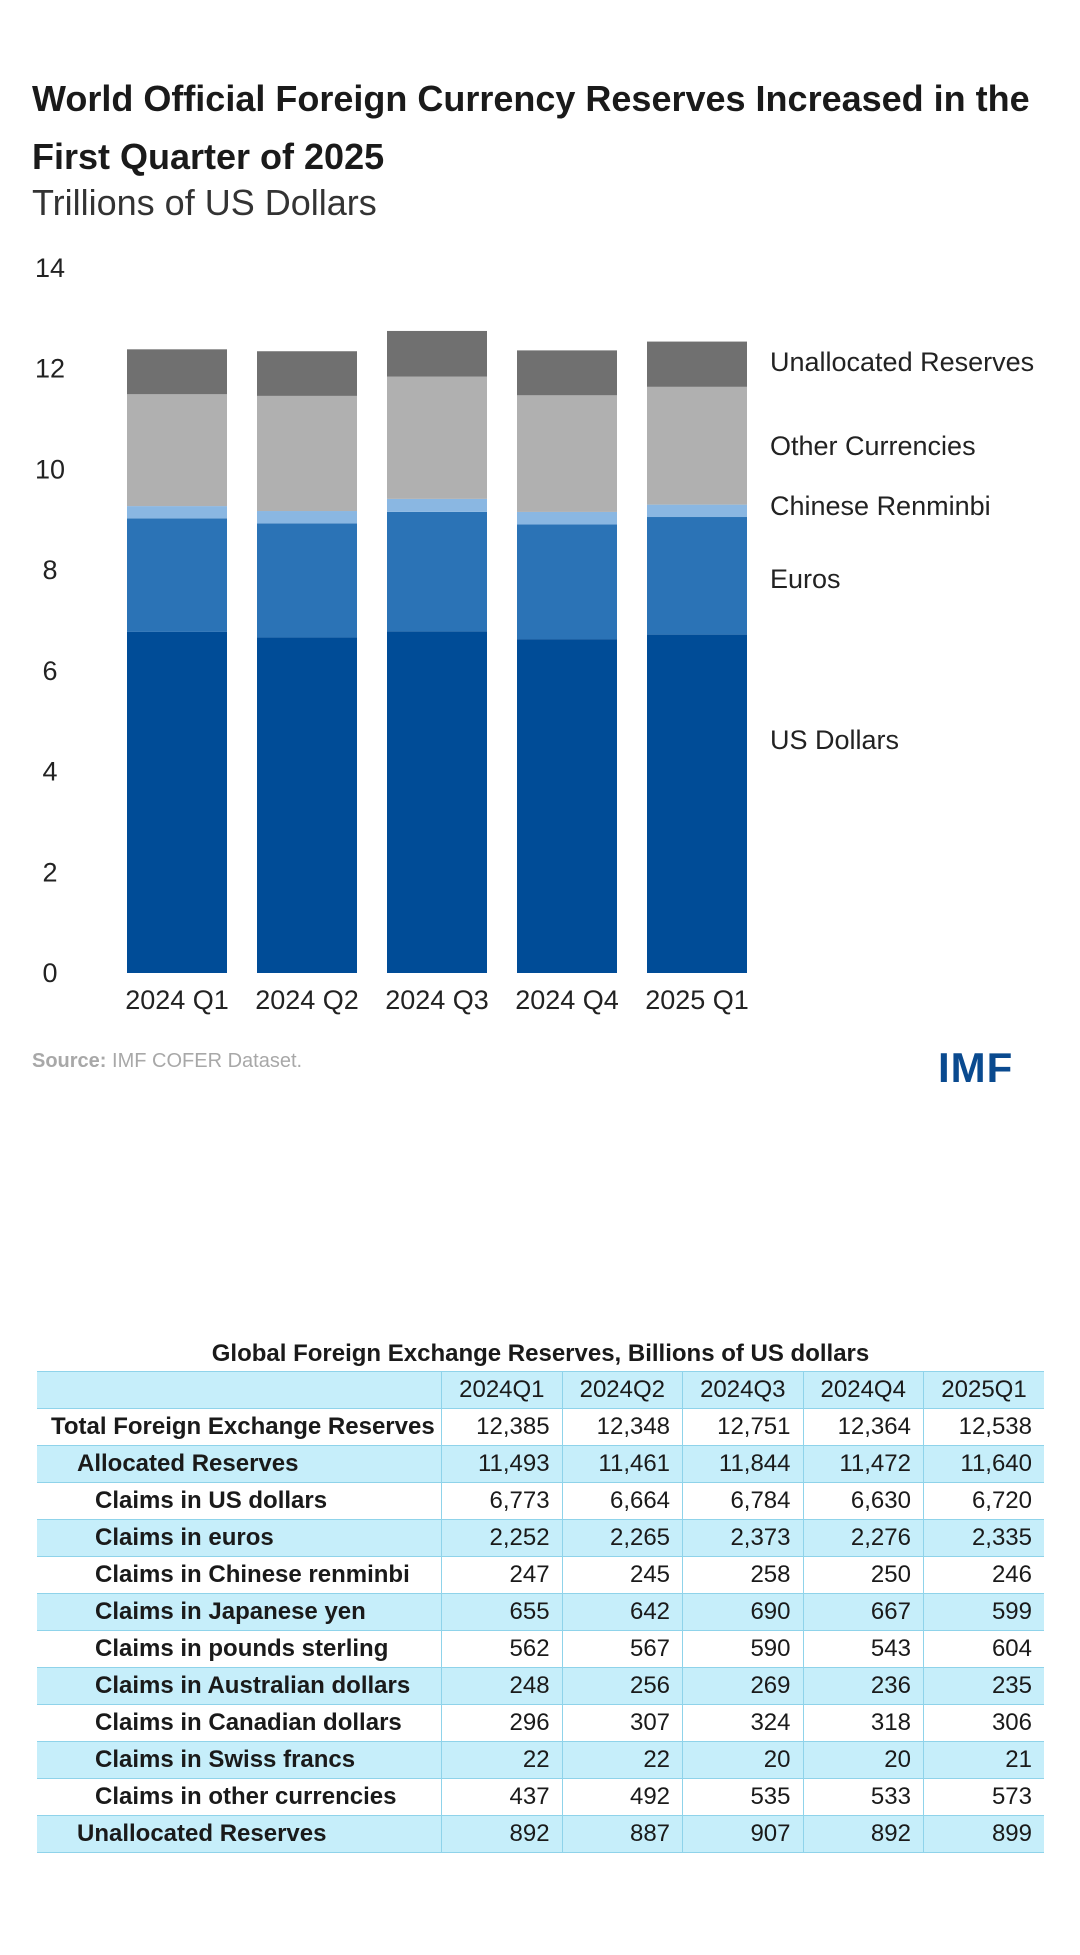 The image size is (1080, 1955). What do you see at coordinates (742, 1834) in the screenshot?
I see `table-cell: 907` at bounding box center [742, 1834].